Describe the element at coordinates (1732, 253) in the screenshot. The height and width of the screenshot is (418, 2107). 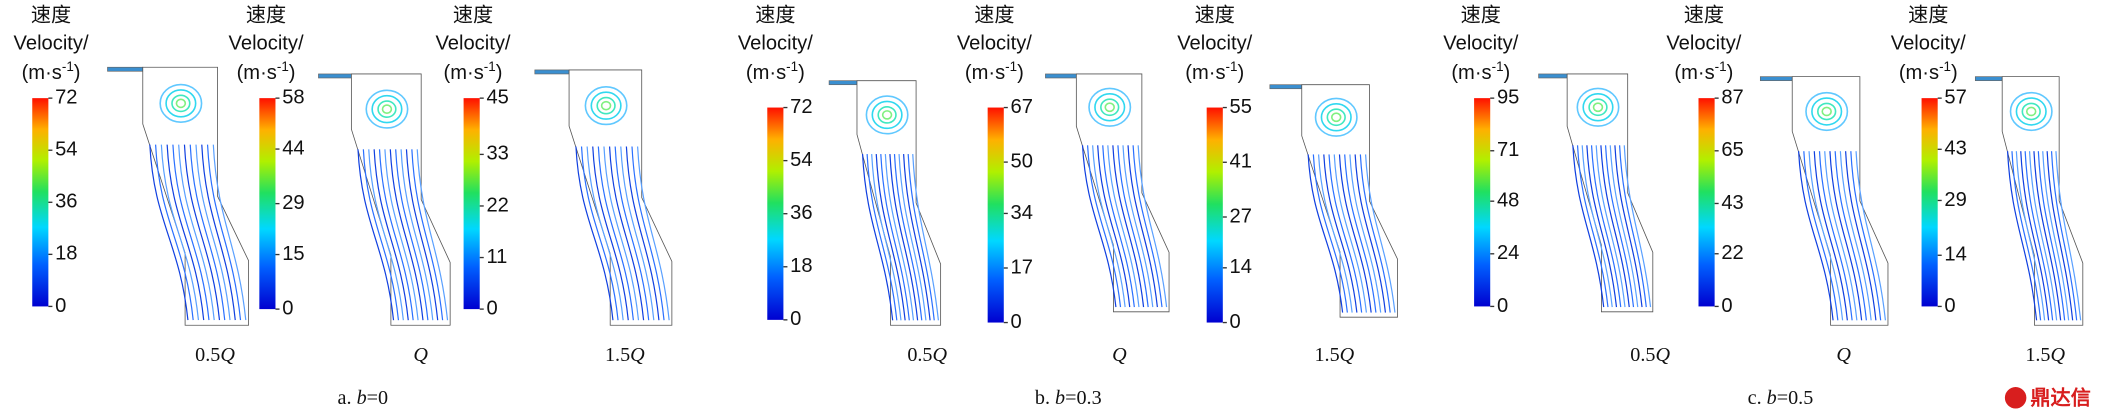
I see `colorbar-tick-label: 22` at that location.